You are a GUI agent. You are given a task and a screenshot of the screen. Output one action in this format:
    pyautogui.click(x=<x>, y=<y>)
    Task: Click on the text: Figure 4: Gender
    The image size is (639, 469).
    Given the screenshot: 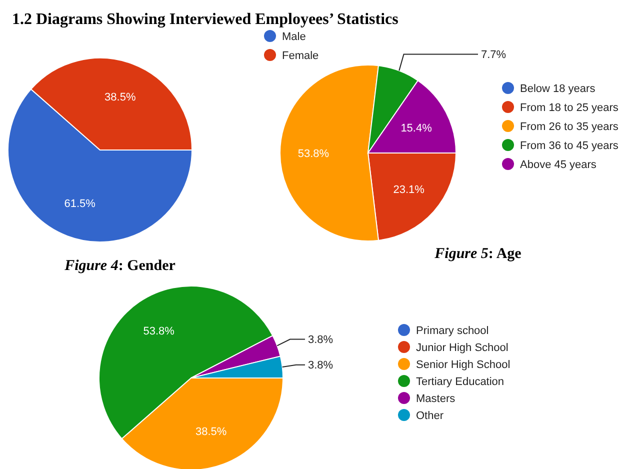 What is the action you would take?
    pyautogui.click(x=120, y=266)
    